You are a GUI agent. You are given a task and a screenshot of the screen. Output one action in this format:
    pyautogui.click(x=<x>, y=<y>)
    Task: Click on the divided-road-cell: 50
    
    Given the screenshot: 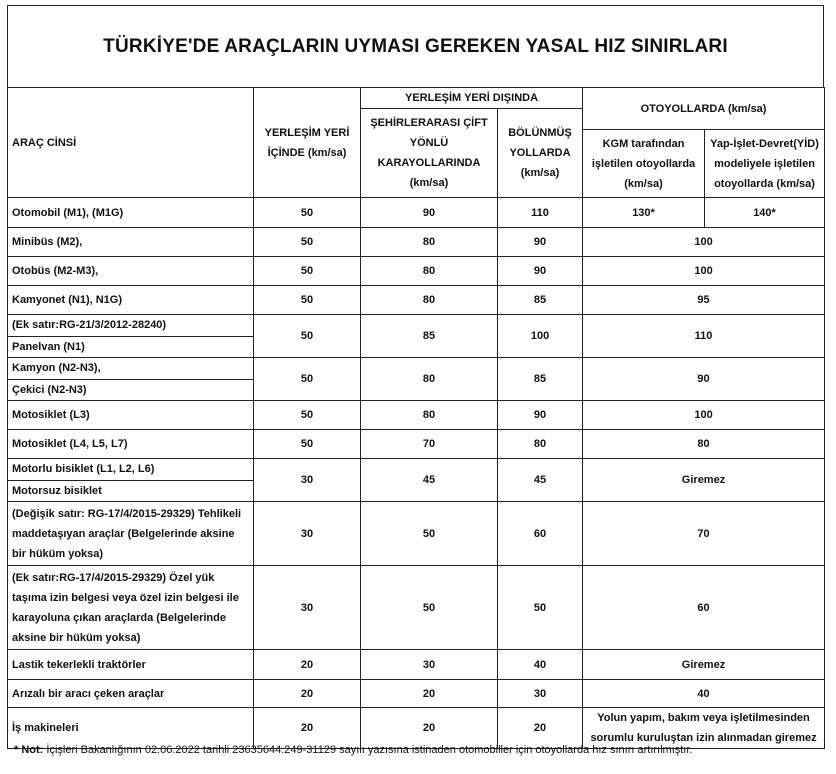 What is the action you would take?
    pyautogui.click(x=540, y=607)
    